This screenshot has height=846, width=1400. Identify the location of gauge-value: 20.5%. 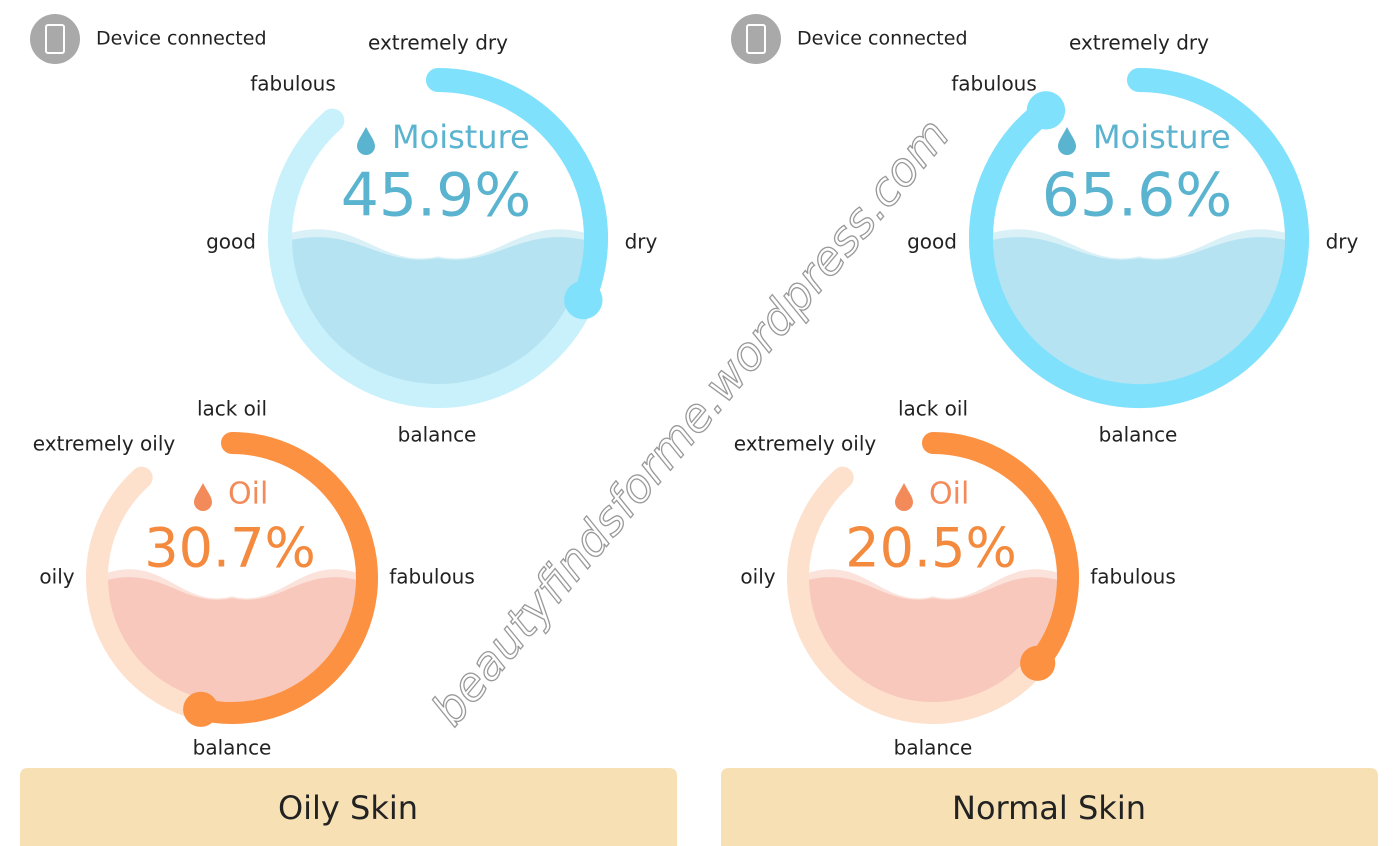
(931, 548).